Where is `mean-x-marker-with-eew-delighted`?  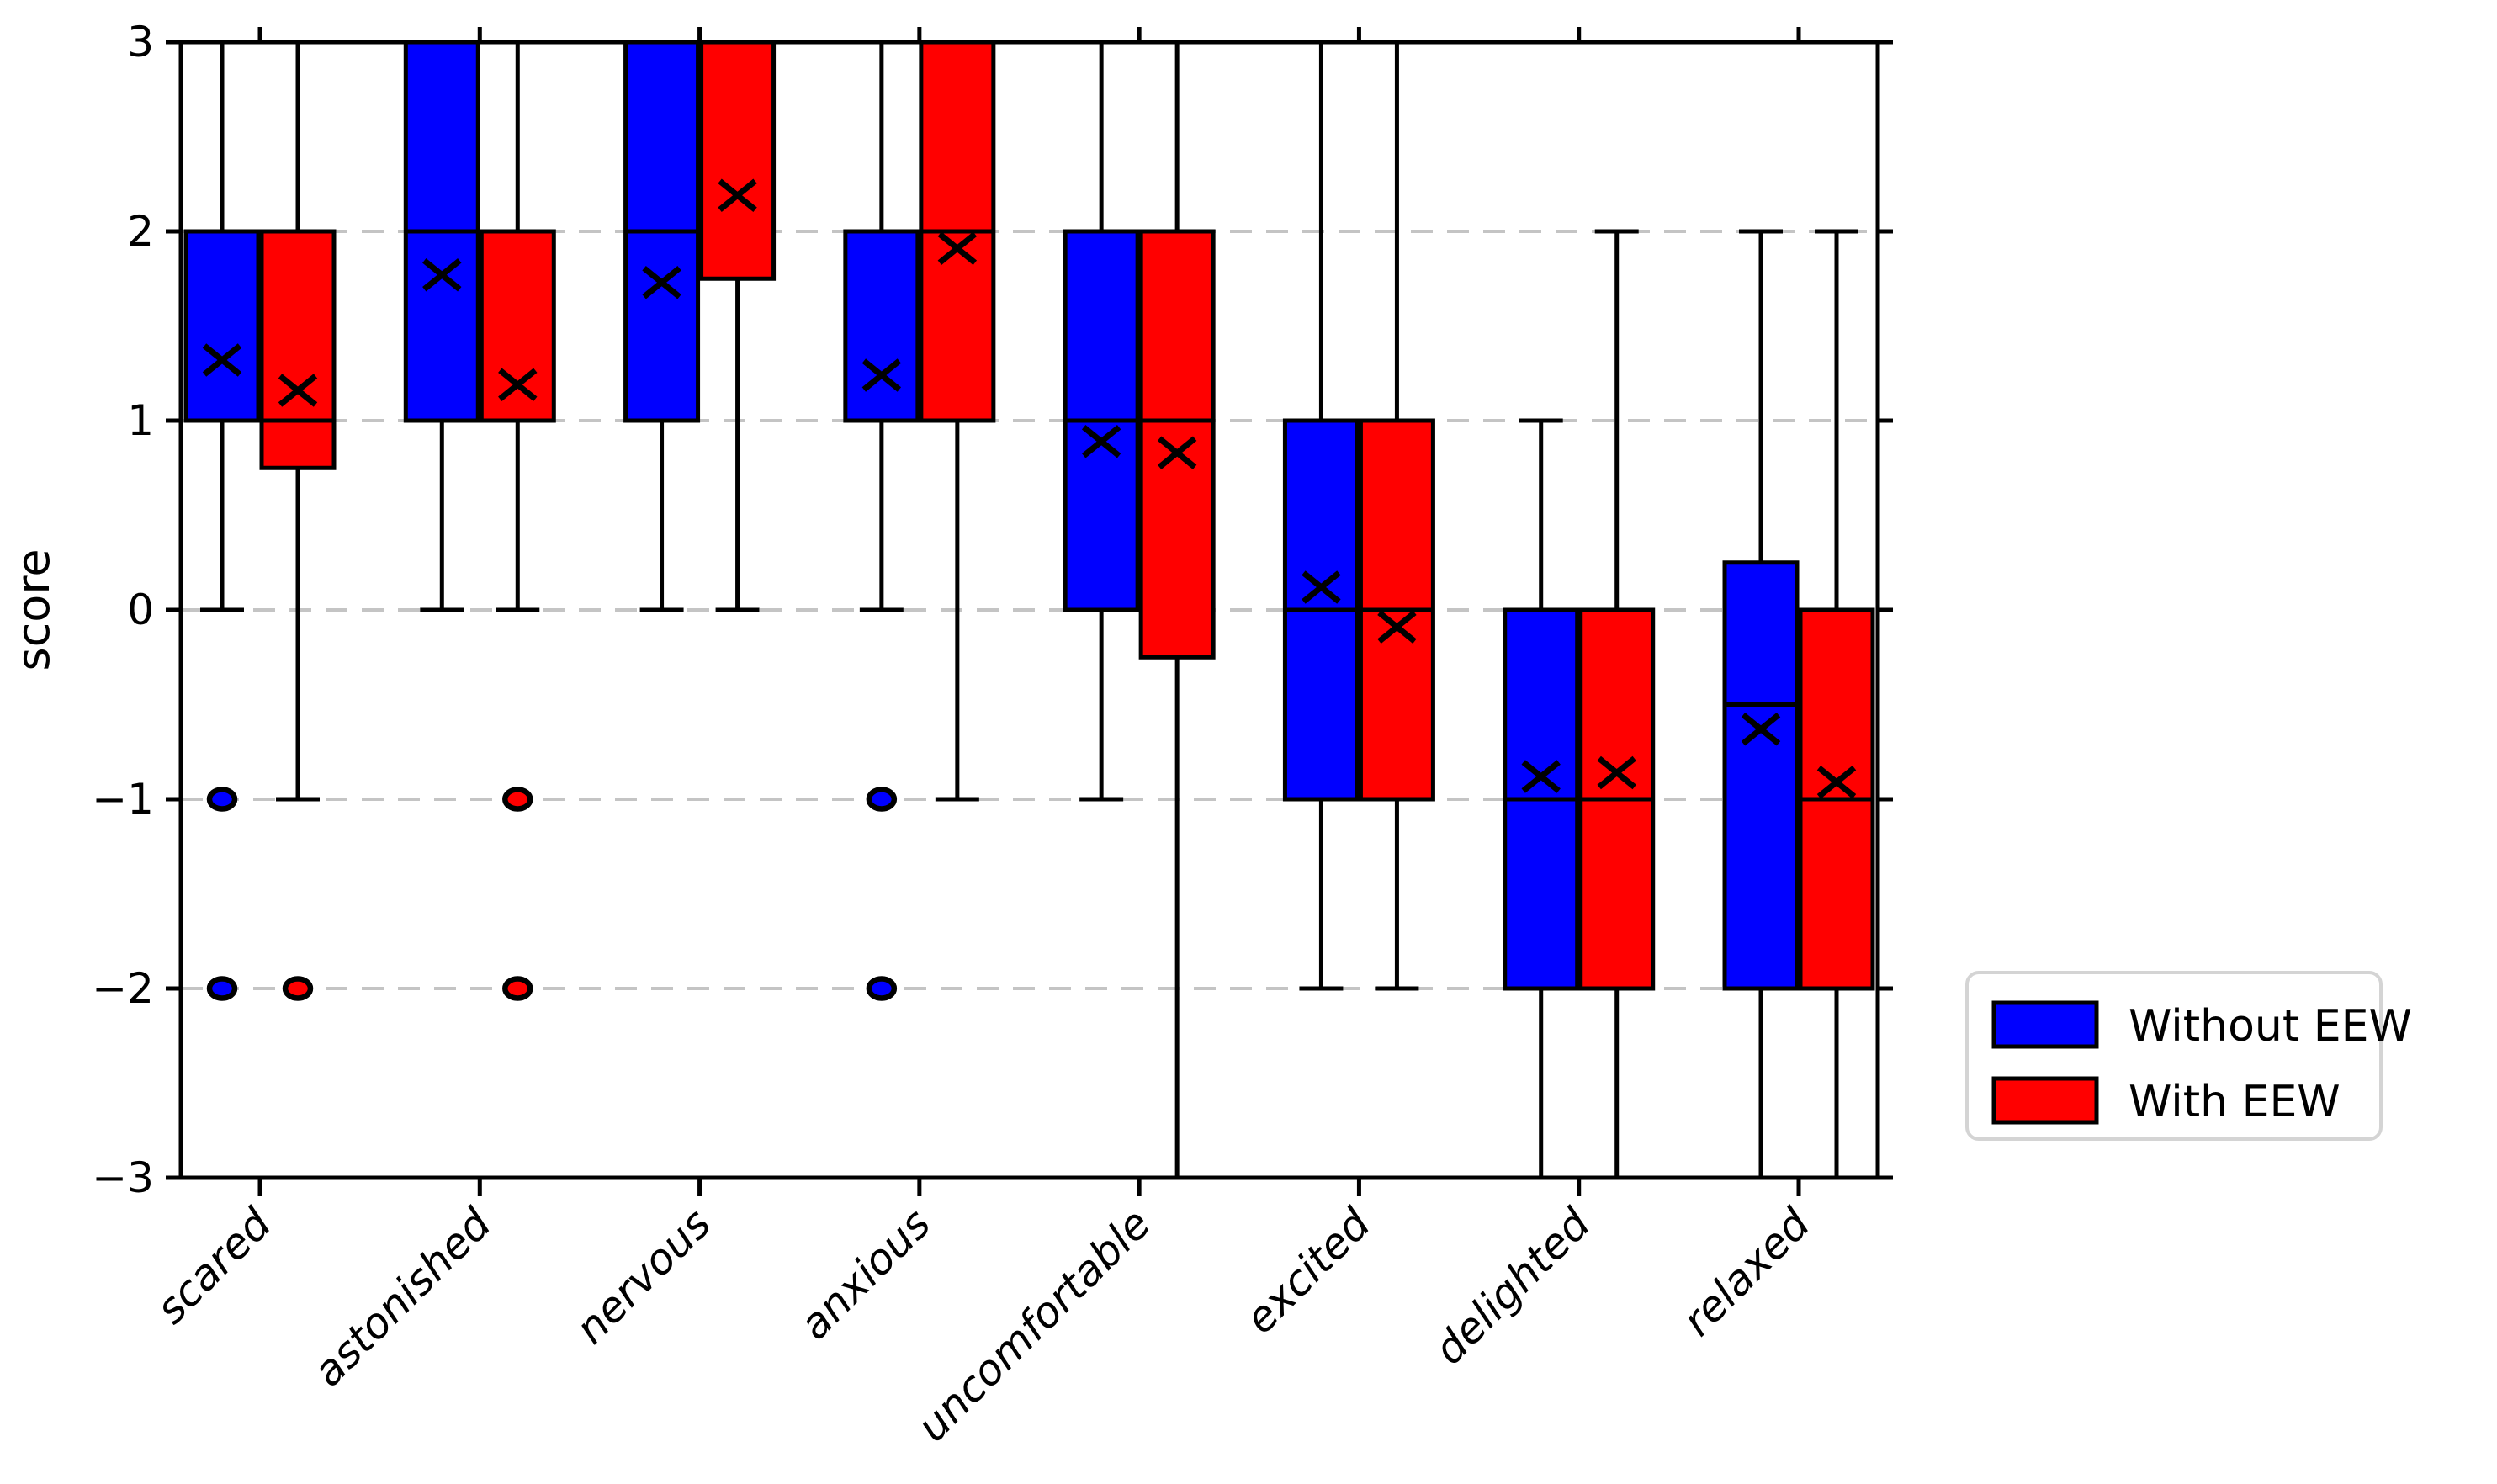
mean-x-marker-with-eew-delighted is located at coordinates (1617, 772).